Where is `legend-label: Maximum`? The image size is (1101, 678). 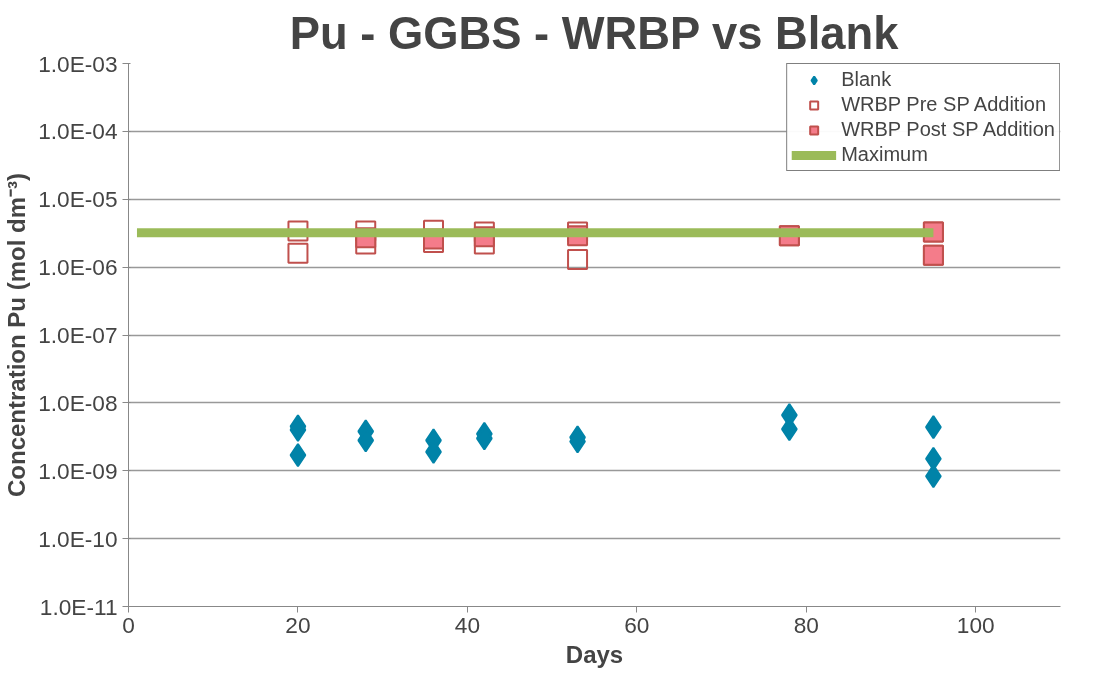
legend-label: Maximum is located at coordinates (884, 154).